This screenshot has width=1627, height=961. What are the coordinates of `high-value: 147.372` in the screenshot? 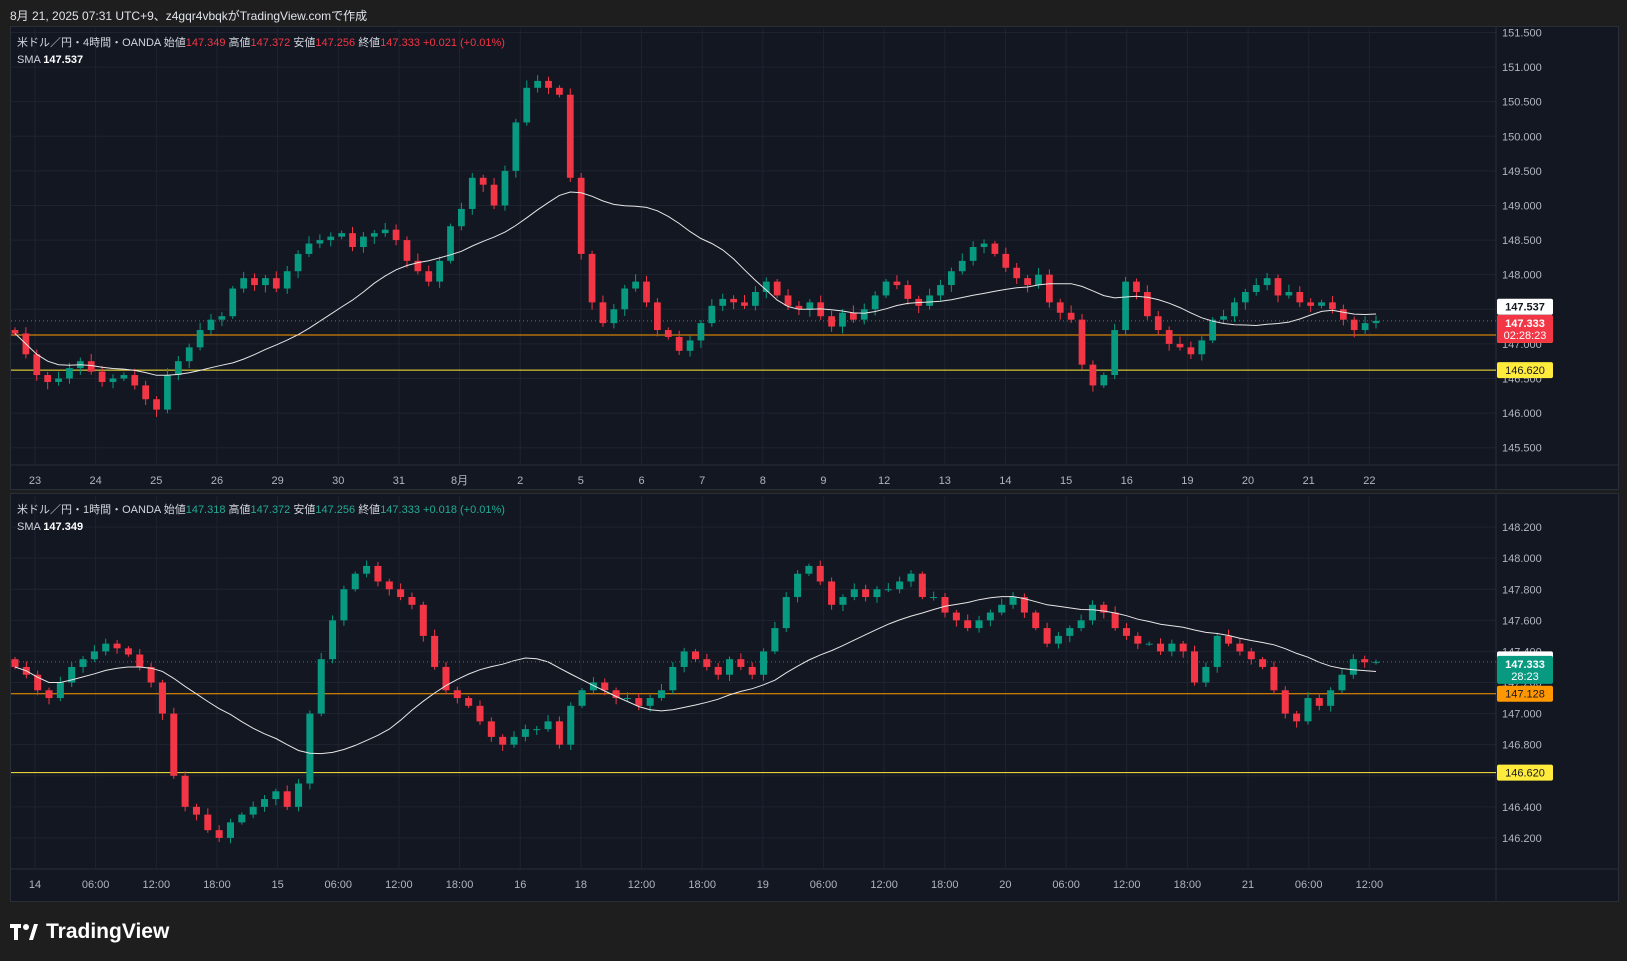 It's located at (270, 43).